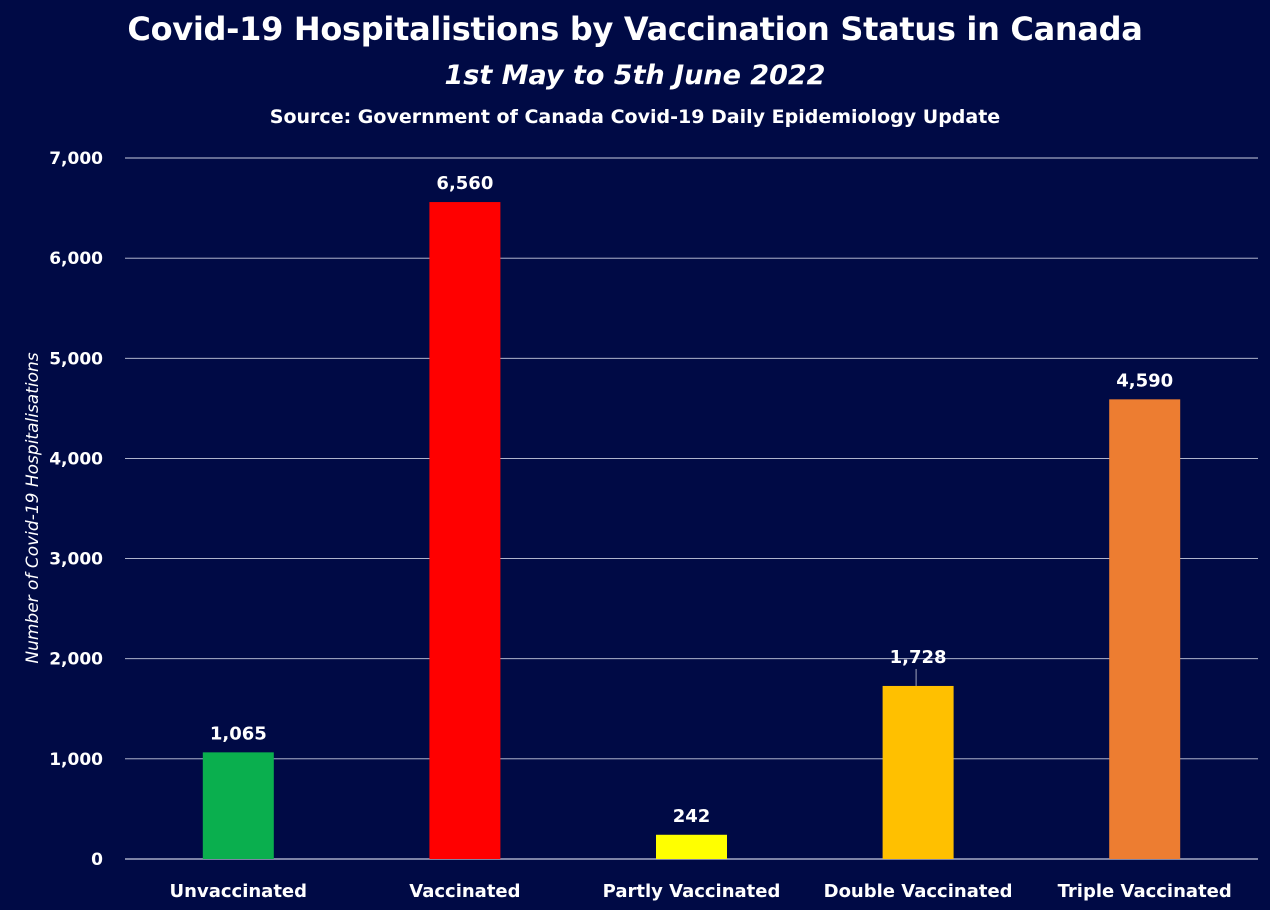 Image resolution: width=1270 pixels, height=910 pixels. Describe the element at coordinates (1145, 629) in the screenshot. I see `bar-triple-vaccinated` at that location.